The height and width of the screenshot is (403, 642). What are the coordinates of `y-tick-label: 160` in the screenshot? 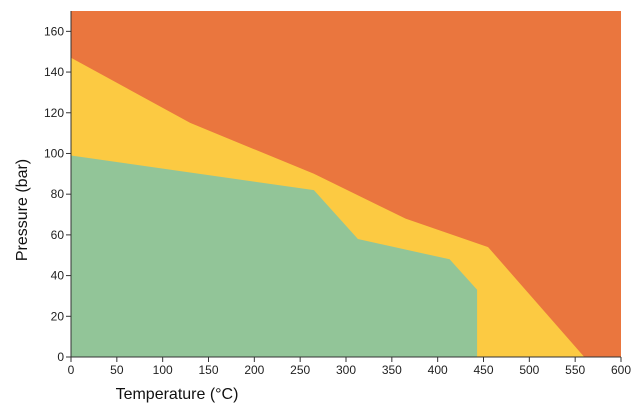 It's located at (54, 31).